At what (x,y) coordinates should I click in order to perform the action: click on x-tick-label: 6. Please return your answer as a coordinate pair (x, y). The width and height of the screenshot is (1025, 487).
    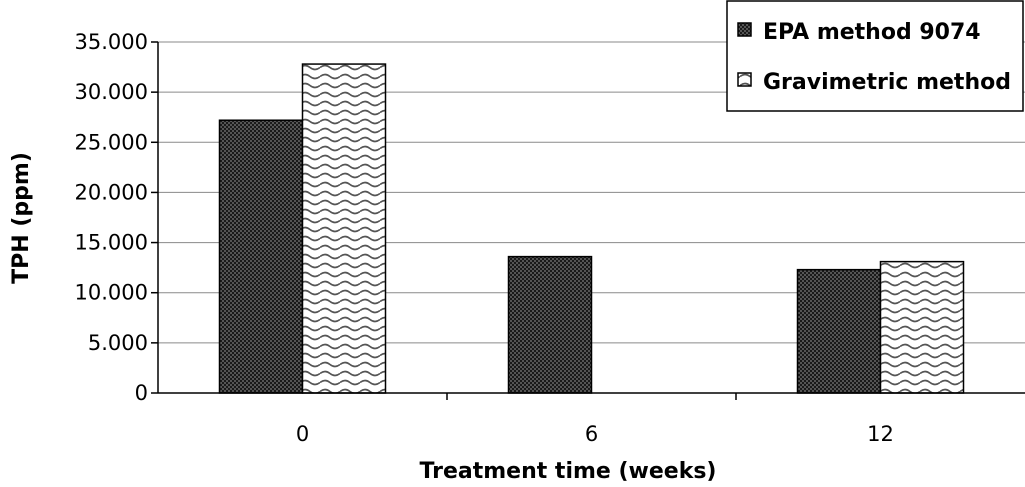
    Looking at the image, I should click on (591, 434).